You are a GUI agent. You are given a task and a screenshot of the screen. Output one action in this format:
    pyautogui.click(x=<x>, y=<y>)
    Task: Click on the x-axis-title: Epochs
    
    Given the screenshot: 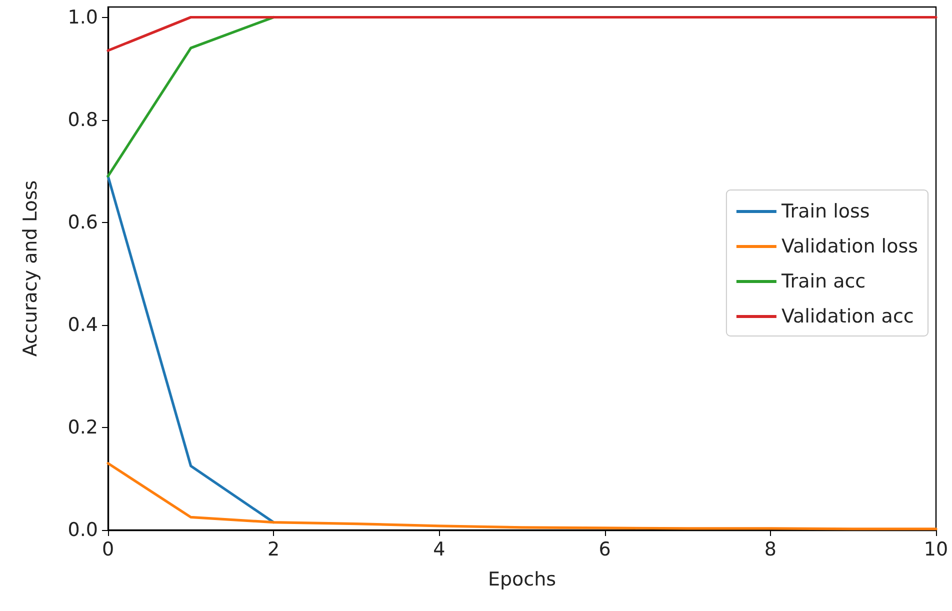 What is the action you would take?
    pyautogui.click(x=522, y=579)
    